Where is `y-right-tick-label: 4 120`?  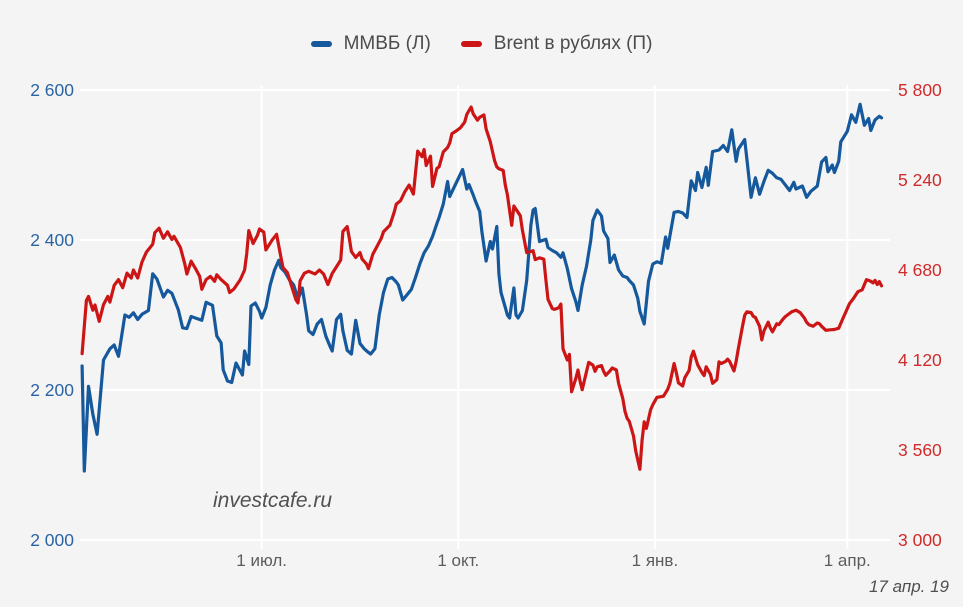 y-right-tick-label: 4 120 is located at coordinates (920, 360).